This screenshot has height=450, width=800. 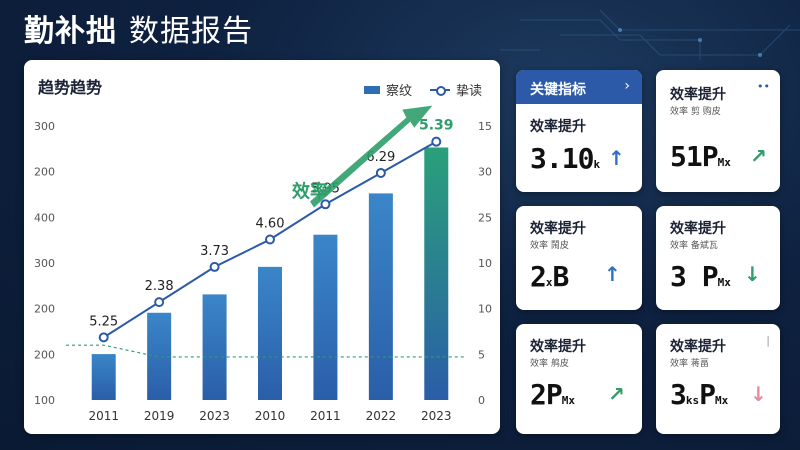 I want to click on kpi-subtitle: 效率 鸼皮, so click(x=549, y=364).